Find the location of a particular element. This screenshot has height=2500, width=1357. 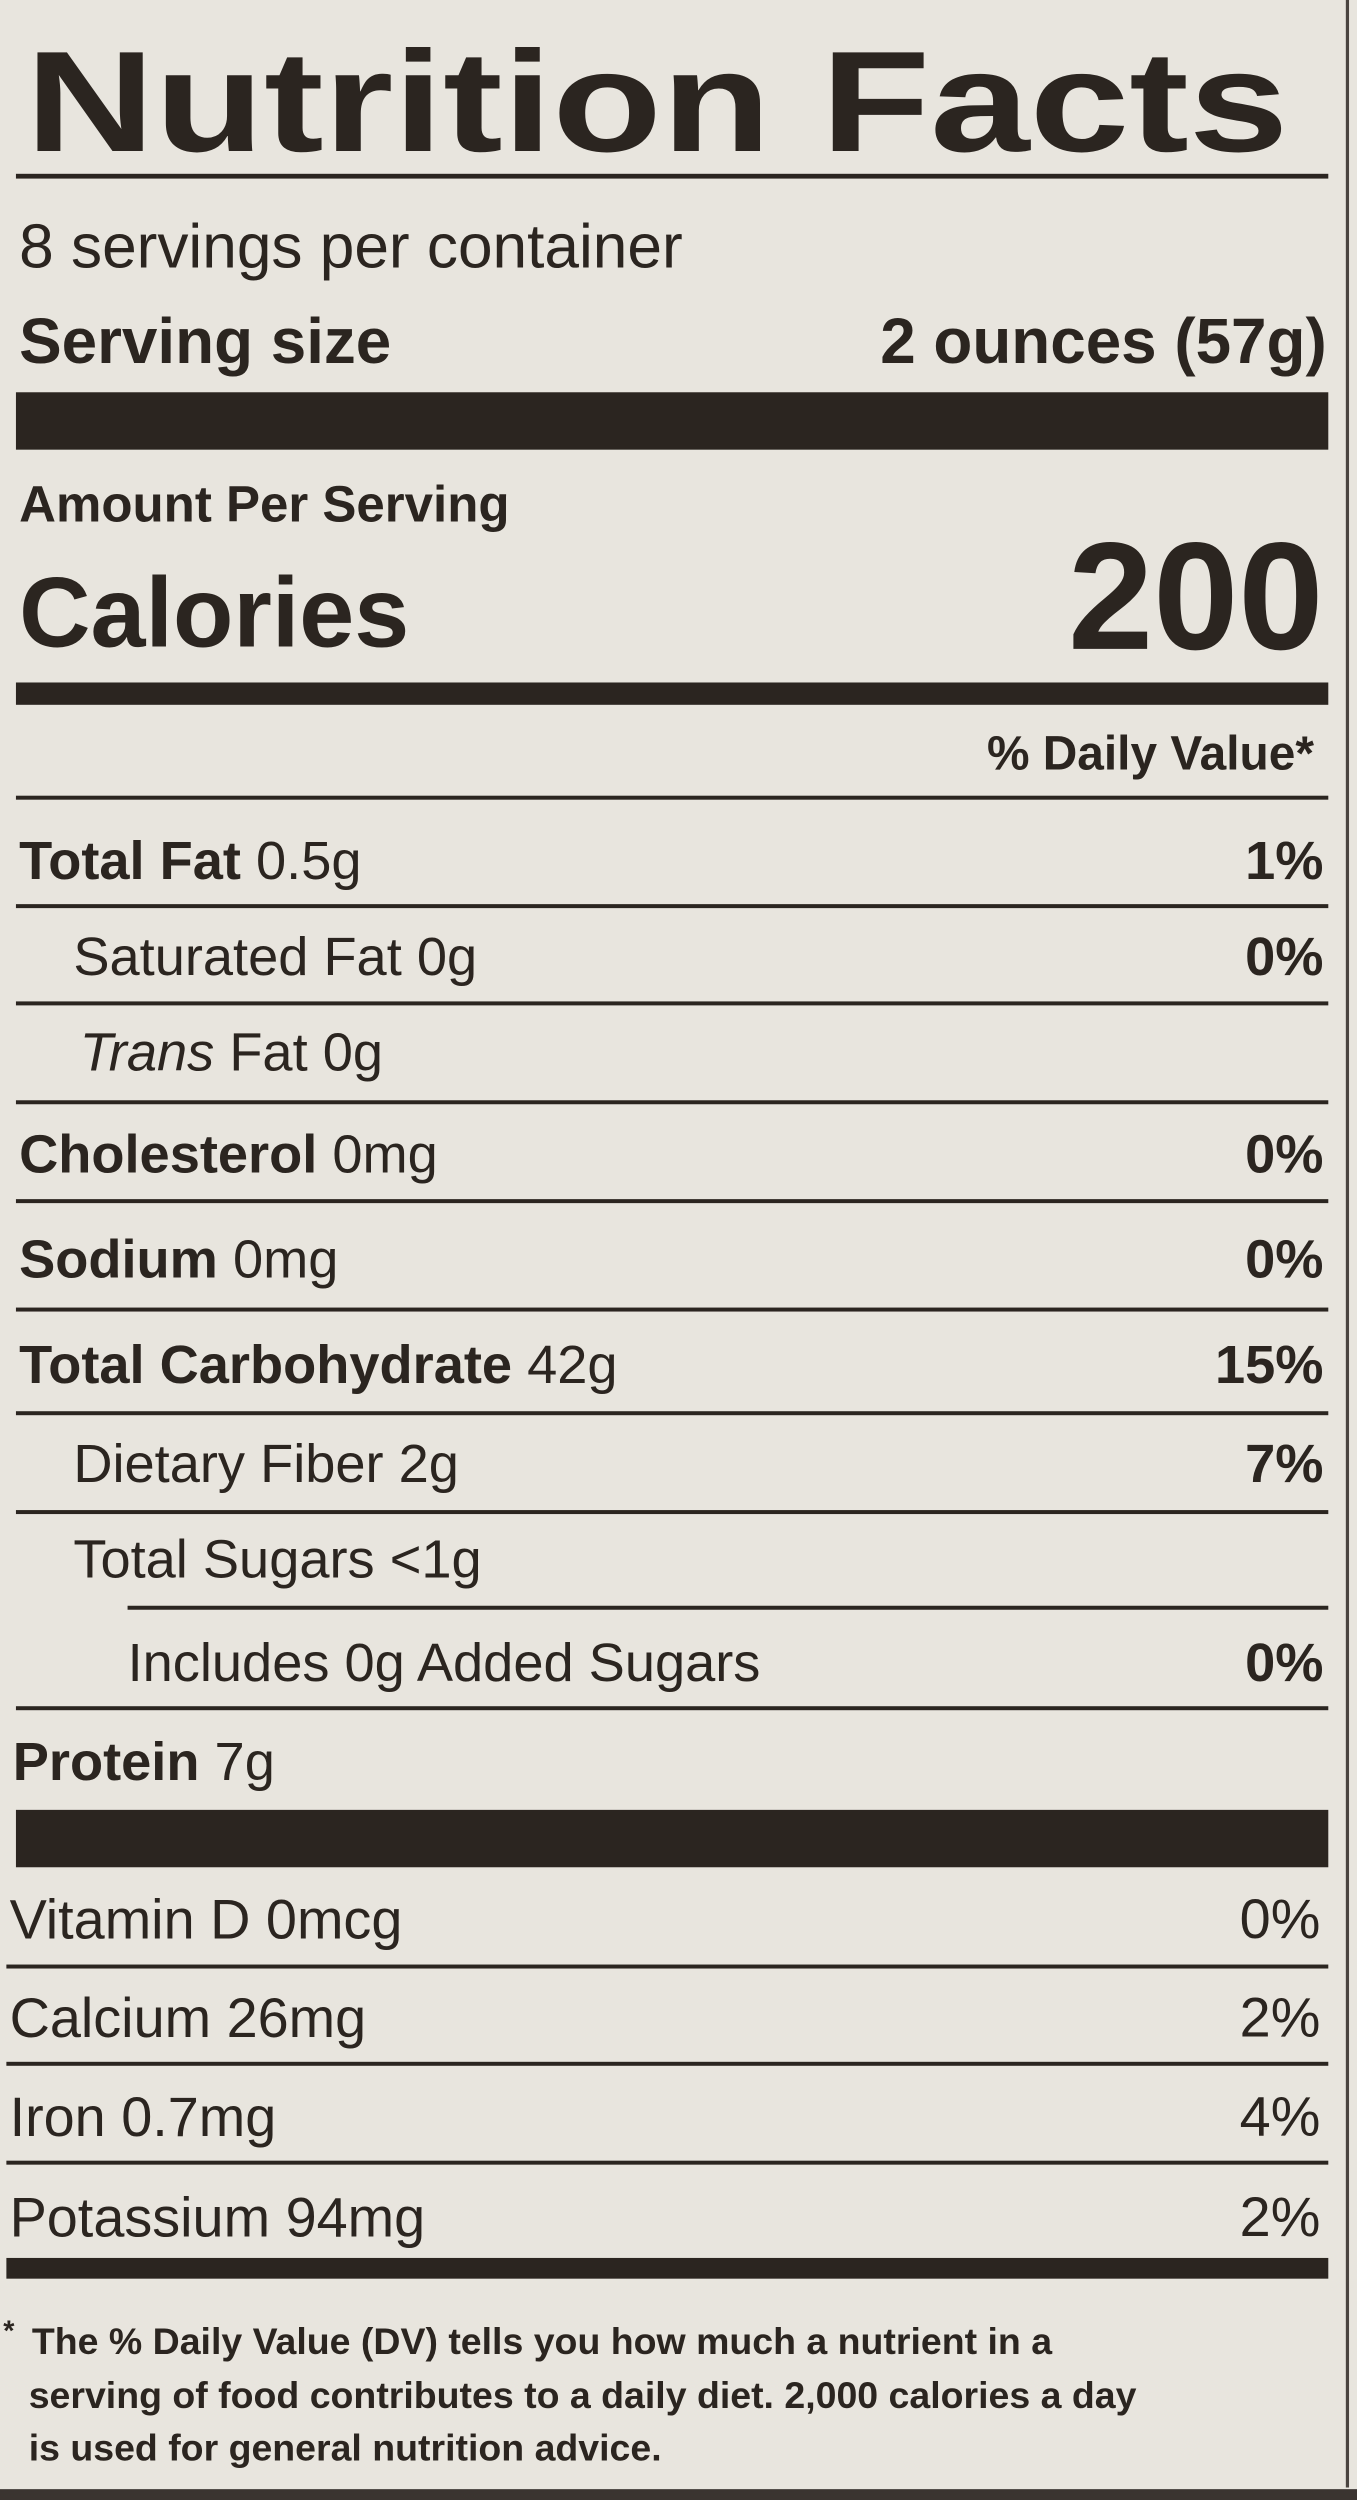

nutrient-name: Sodium is located at coordinates (118, 1260).